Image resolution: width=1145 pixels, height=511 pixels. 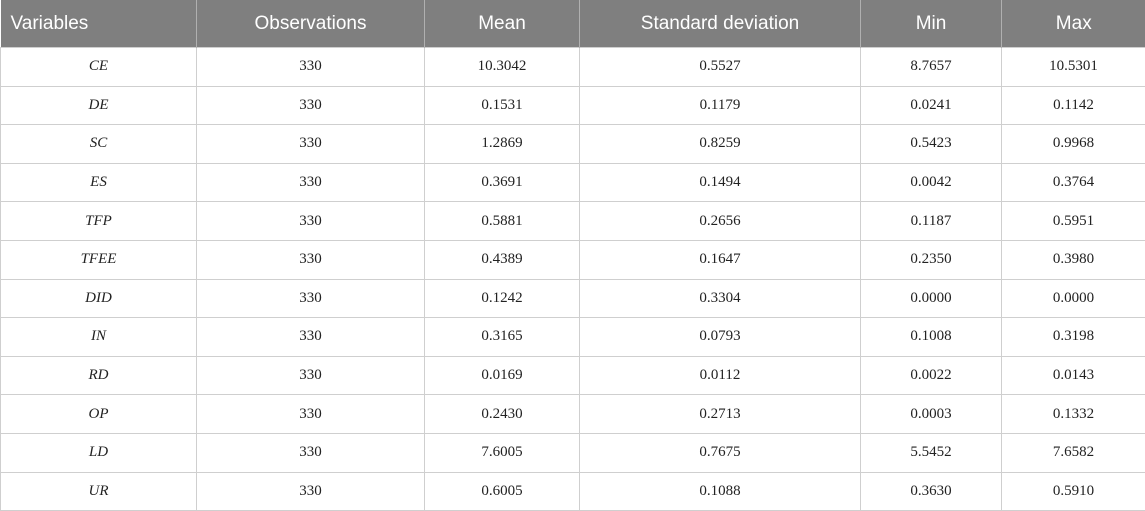 I want to click on cell-mean: 0.5881, so click(x=502, y=221).